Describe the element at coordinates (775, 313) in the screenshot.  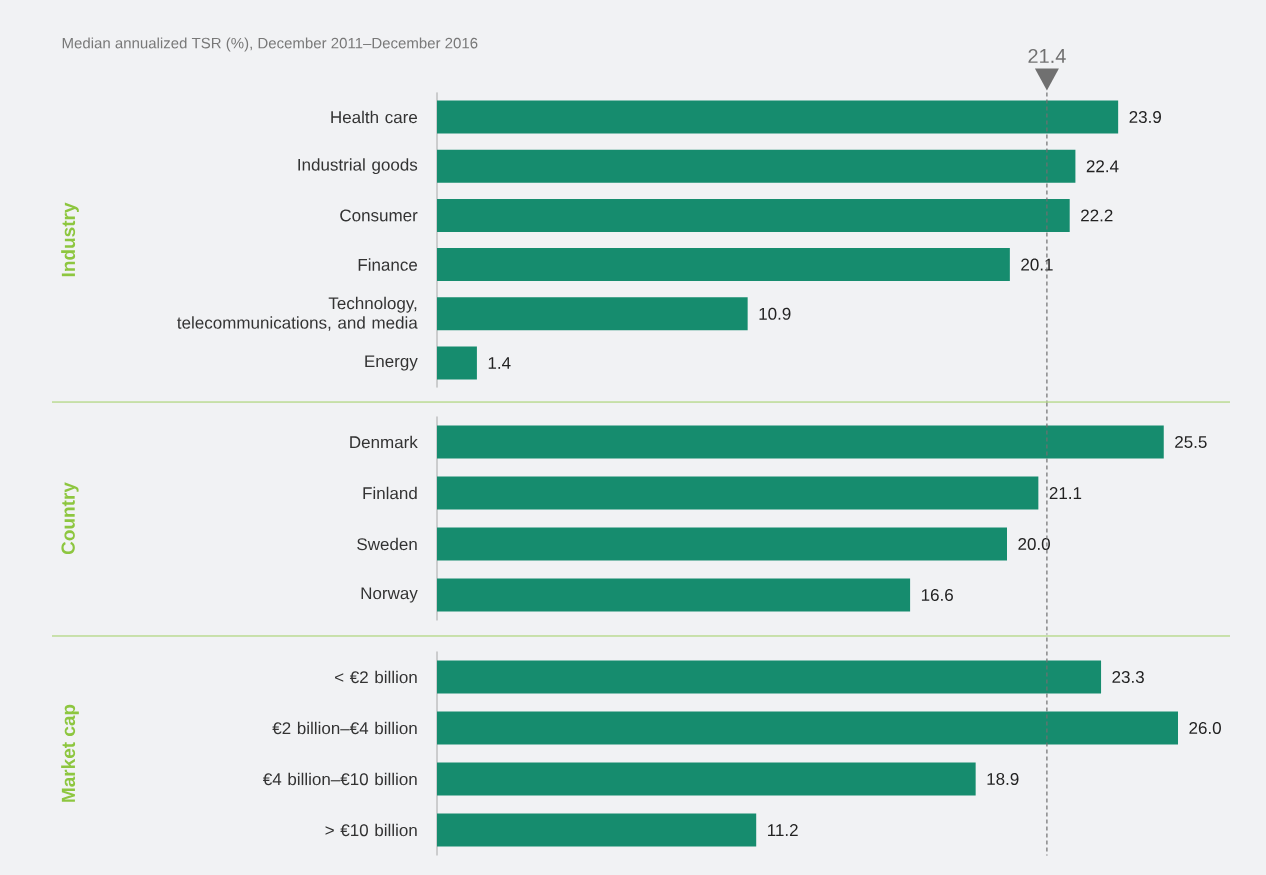
I see `data-label: 10.9` at that location.